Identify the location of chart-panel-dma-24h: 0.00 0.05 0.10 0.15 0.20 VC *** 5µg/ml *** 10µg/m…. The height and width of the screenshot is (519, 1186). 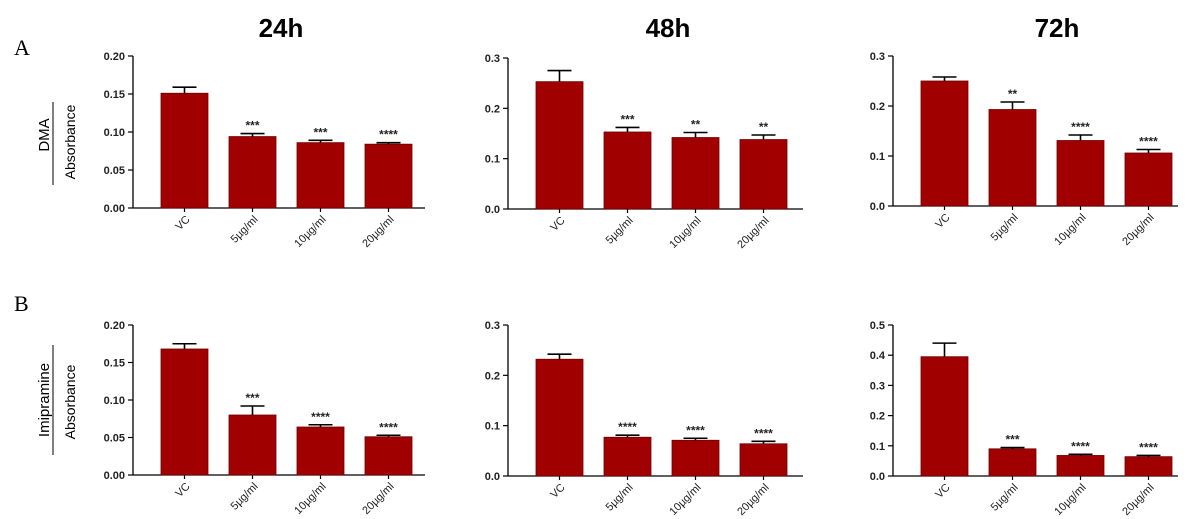
(264, 150).